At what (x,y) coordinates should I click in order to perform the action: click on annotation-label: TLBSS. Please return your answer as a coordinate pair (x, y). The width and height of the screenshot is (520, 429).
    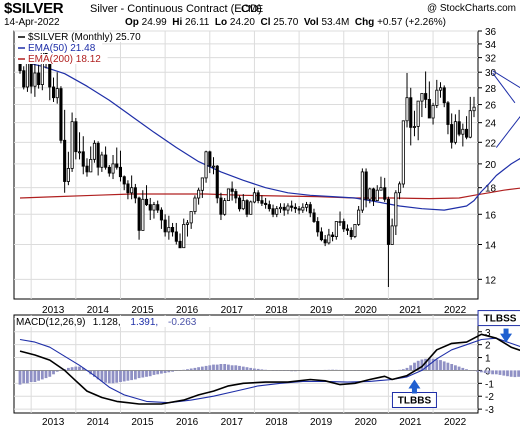
    Looking at the image, I should click on (500, 319).